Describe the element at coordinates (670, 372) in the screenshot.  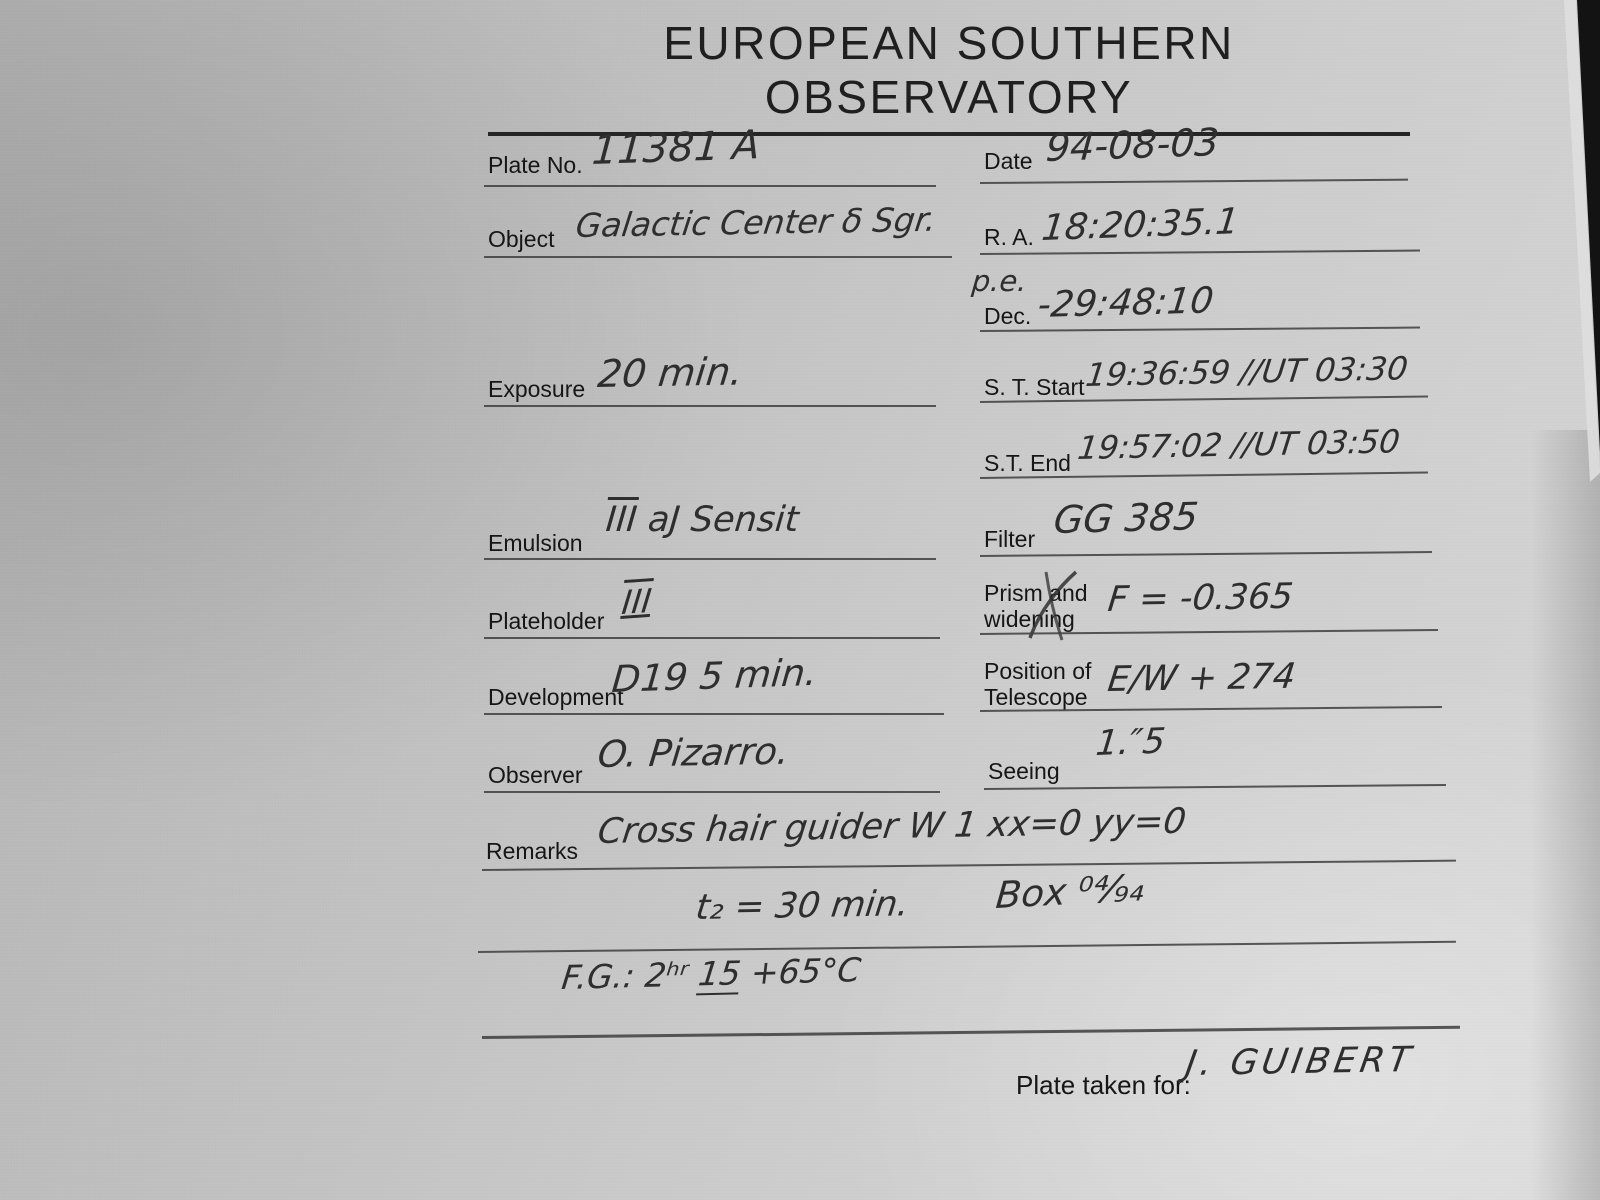
I see `exposure-value: 20 min.` at that location.